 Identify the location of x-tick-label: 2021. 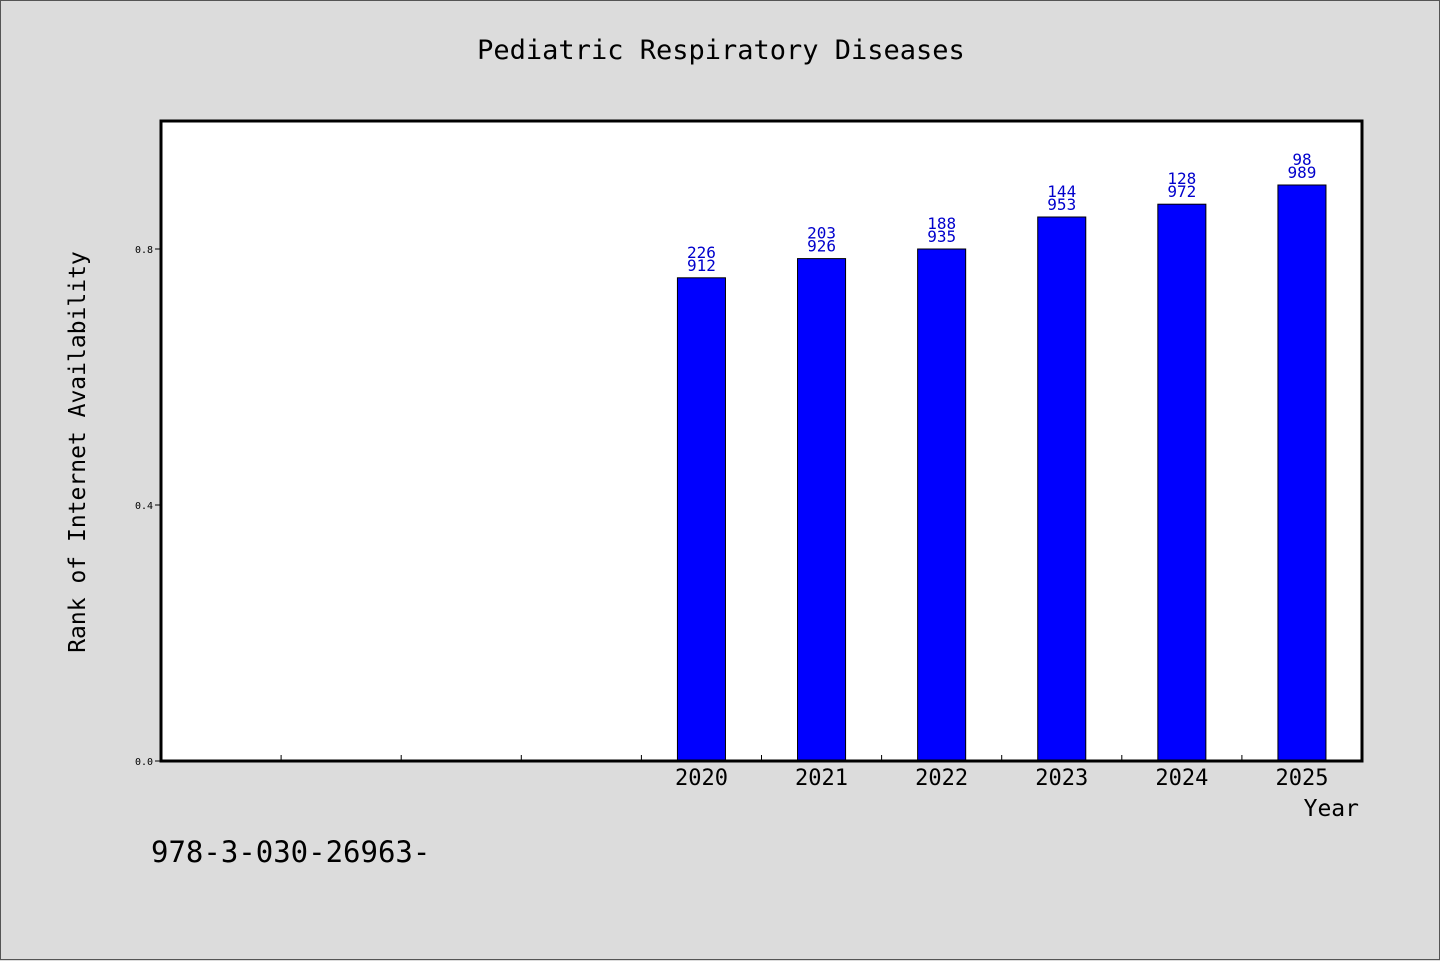
(821, 778).